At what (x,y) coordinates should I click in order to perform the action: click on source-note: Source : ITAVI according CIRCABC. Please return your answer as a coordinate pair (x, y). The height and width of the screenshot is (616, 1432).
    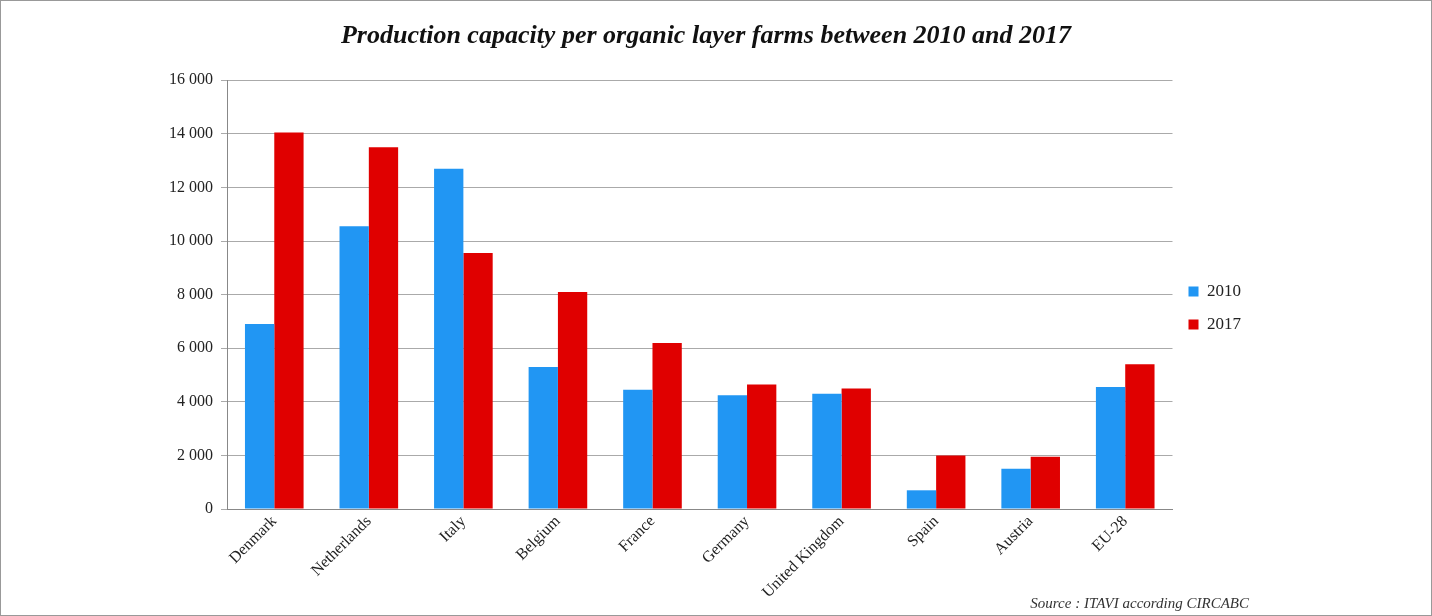
    Looking at the image, I should click on (1140, 603).